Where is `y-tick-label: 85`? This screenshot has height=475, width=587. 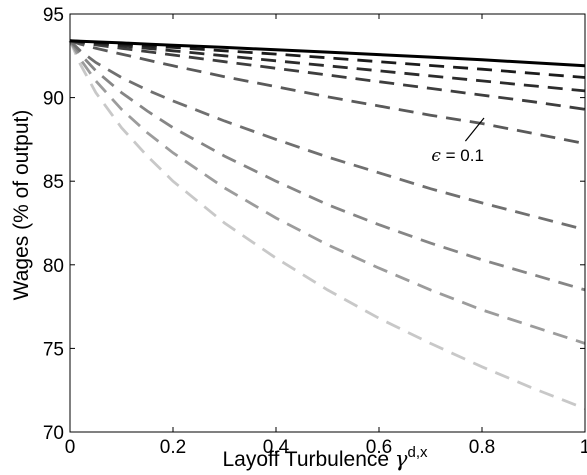 y-tick-label: 85 is located at coordinates (53, 182).